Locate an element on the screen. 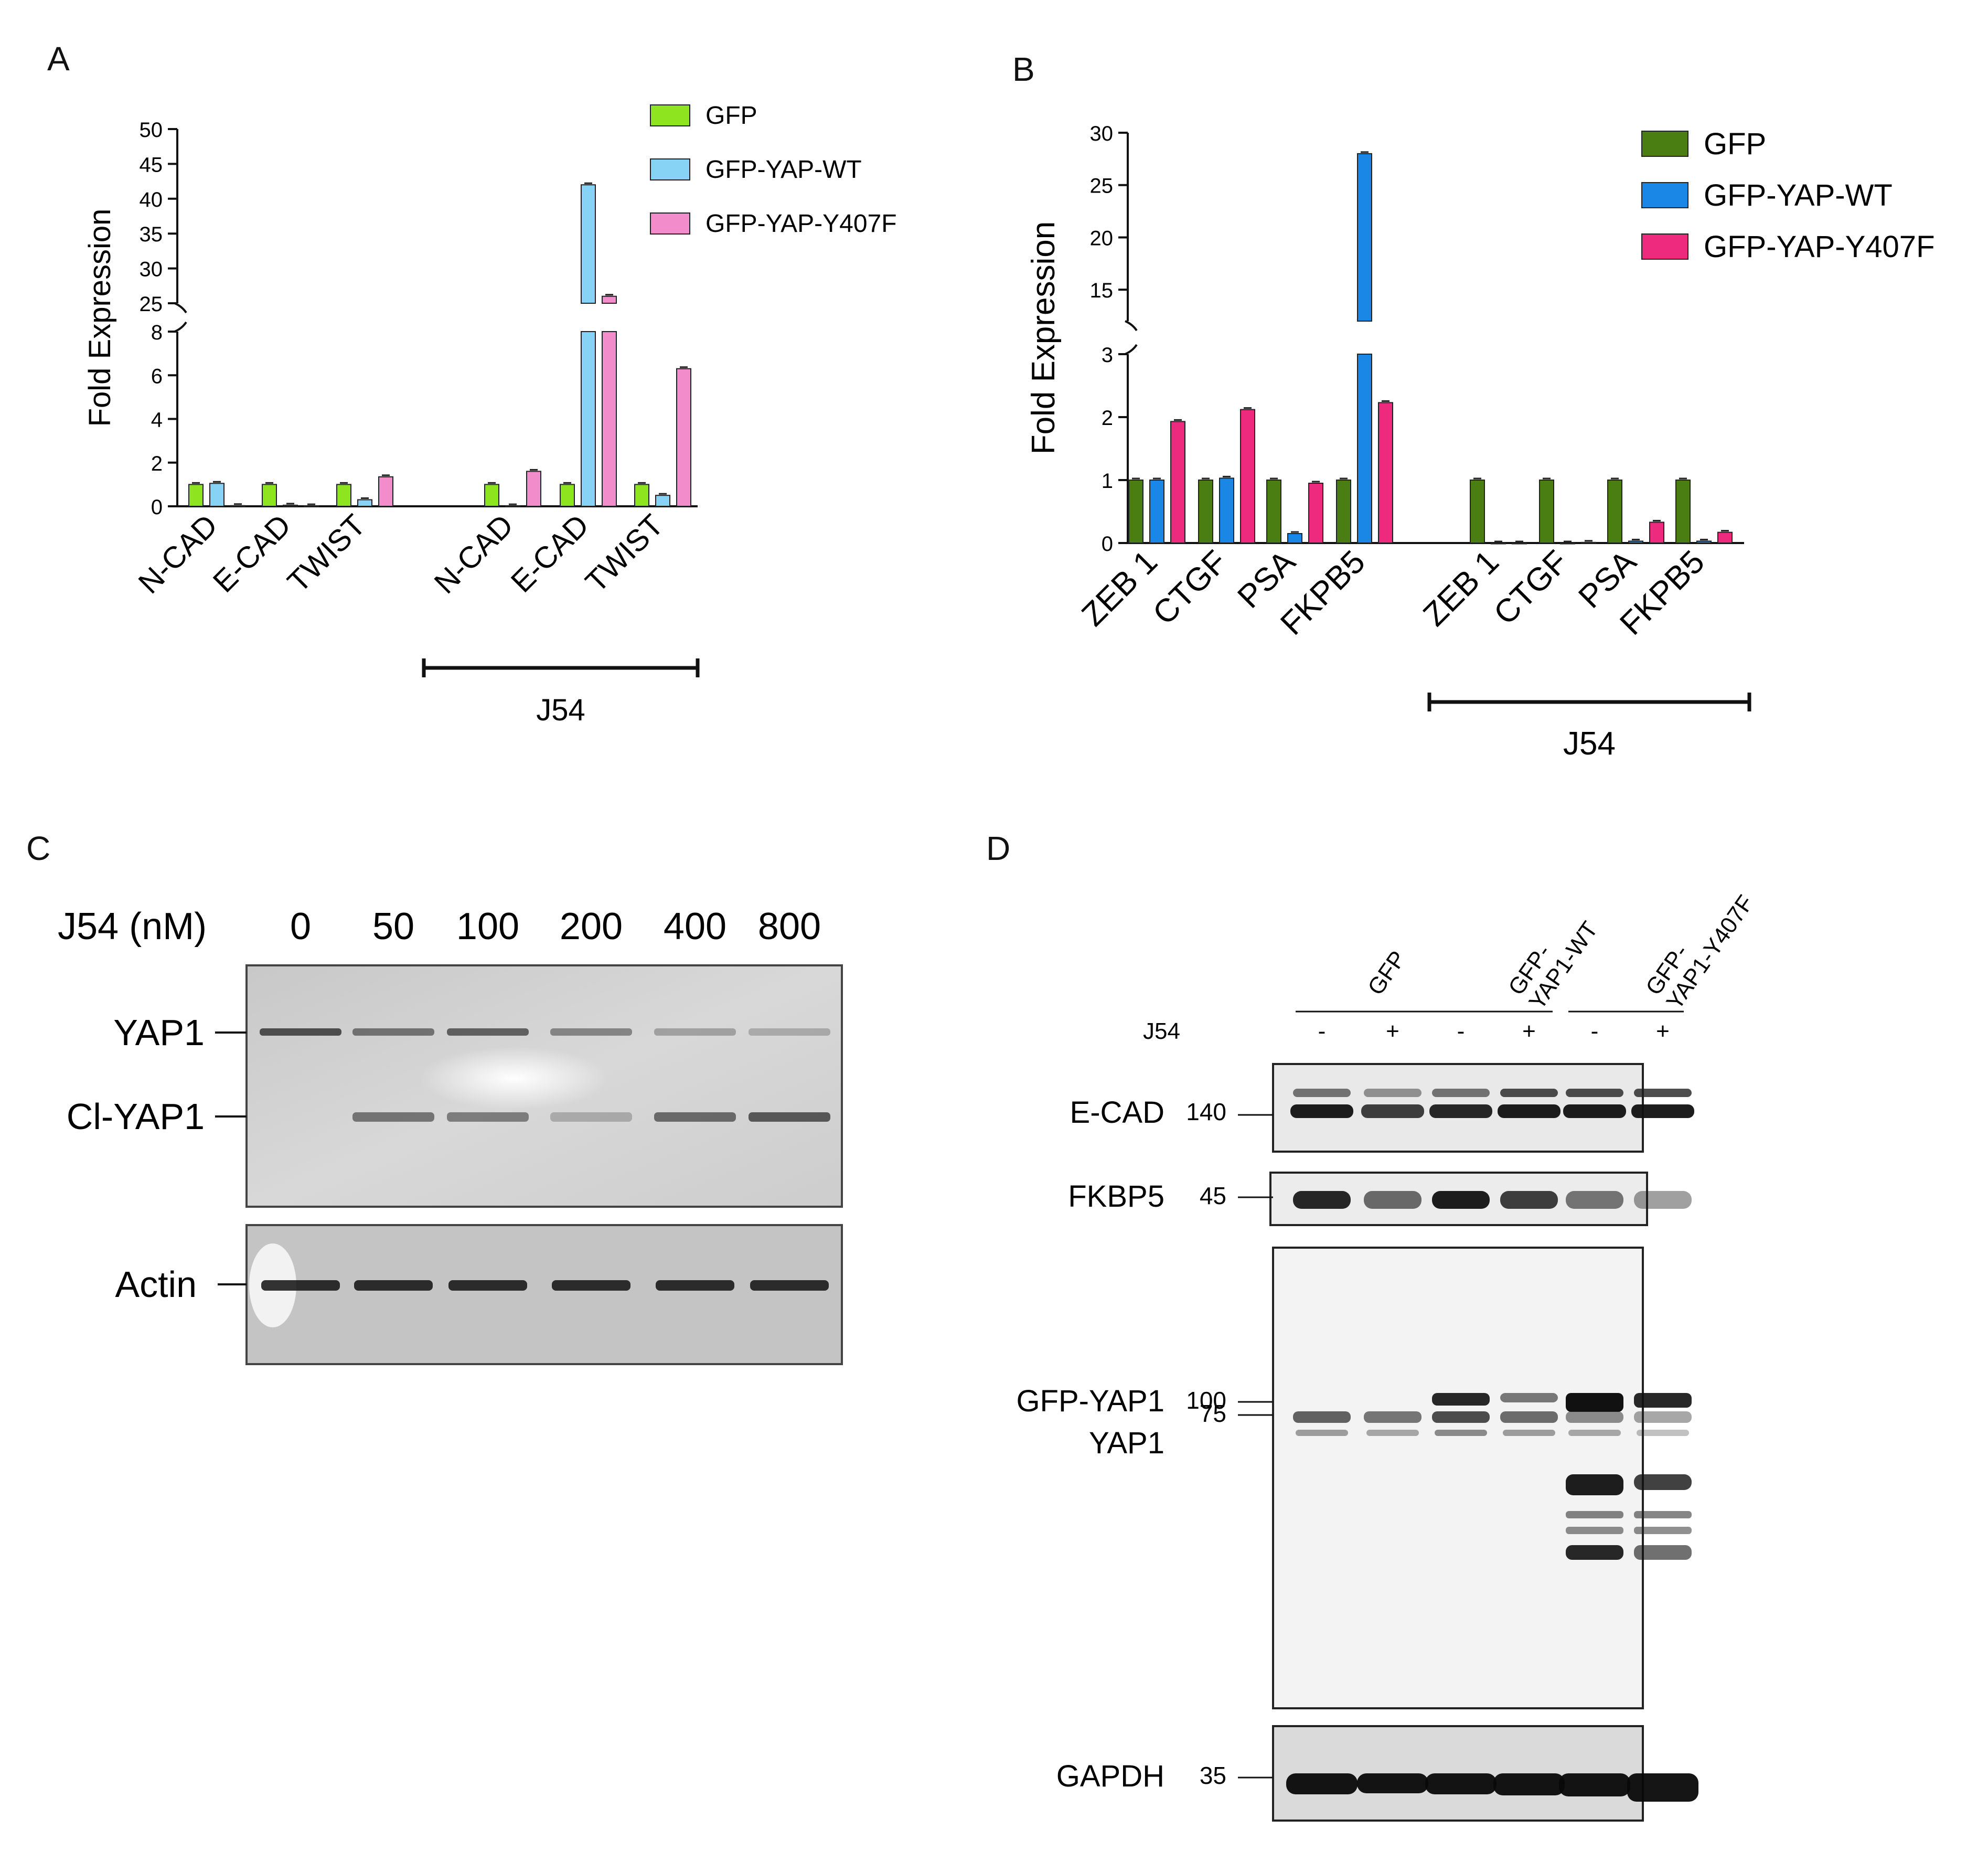 This screenshot has width=1988, height=1851. blot-c-label-yap1: YAP1 is located at coordinates (159, 1033).